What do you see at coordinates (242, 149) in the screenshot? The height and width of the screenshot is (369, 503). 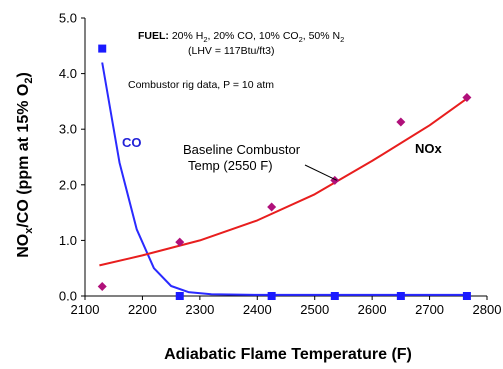 I see `baseline-annotation-line1: Baseline Combustor` at bounding box center [242, 149].